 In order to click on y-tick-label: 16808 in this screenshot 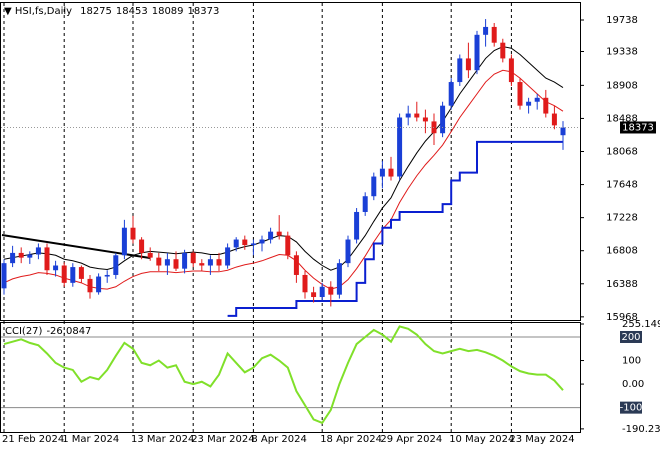, I will do `click(622, 251)`.